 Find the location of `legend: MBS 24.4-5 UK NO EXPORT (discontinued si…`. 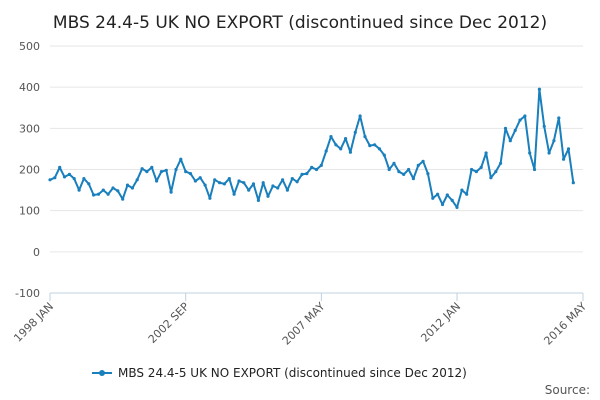

legend: MBS 24.4-5 UK NO EXPORT (discontinued si… is located at coordinates (279, 373).